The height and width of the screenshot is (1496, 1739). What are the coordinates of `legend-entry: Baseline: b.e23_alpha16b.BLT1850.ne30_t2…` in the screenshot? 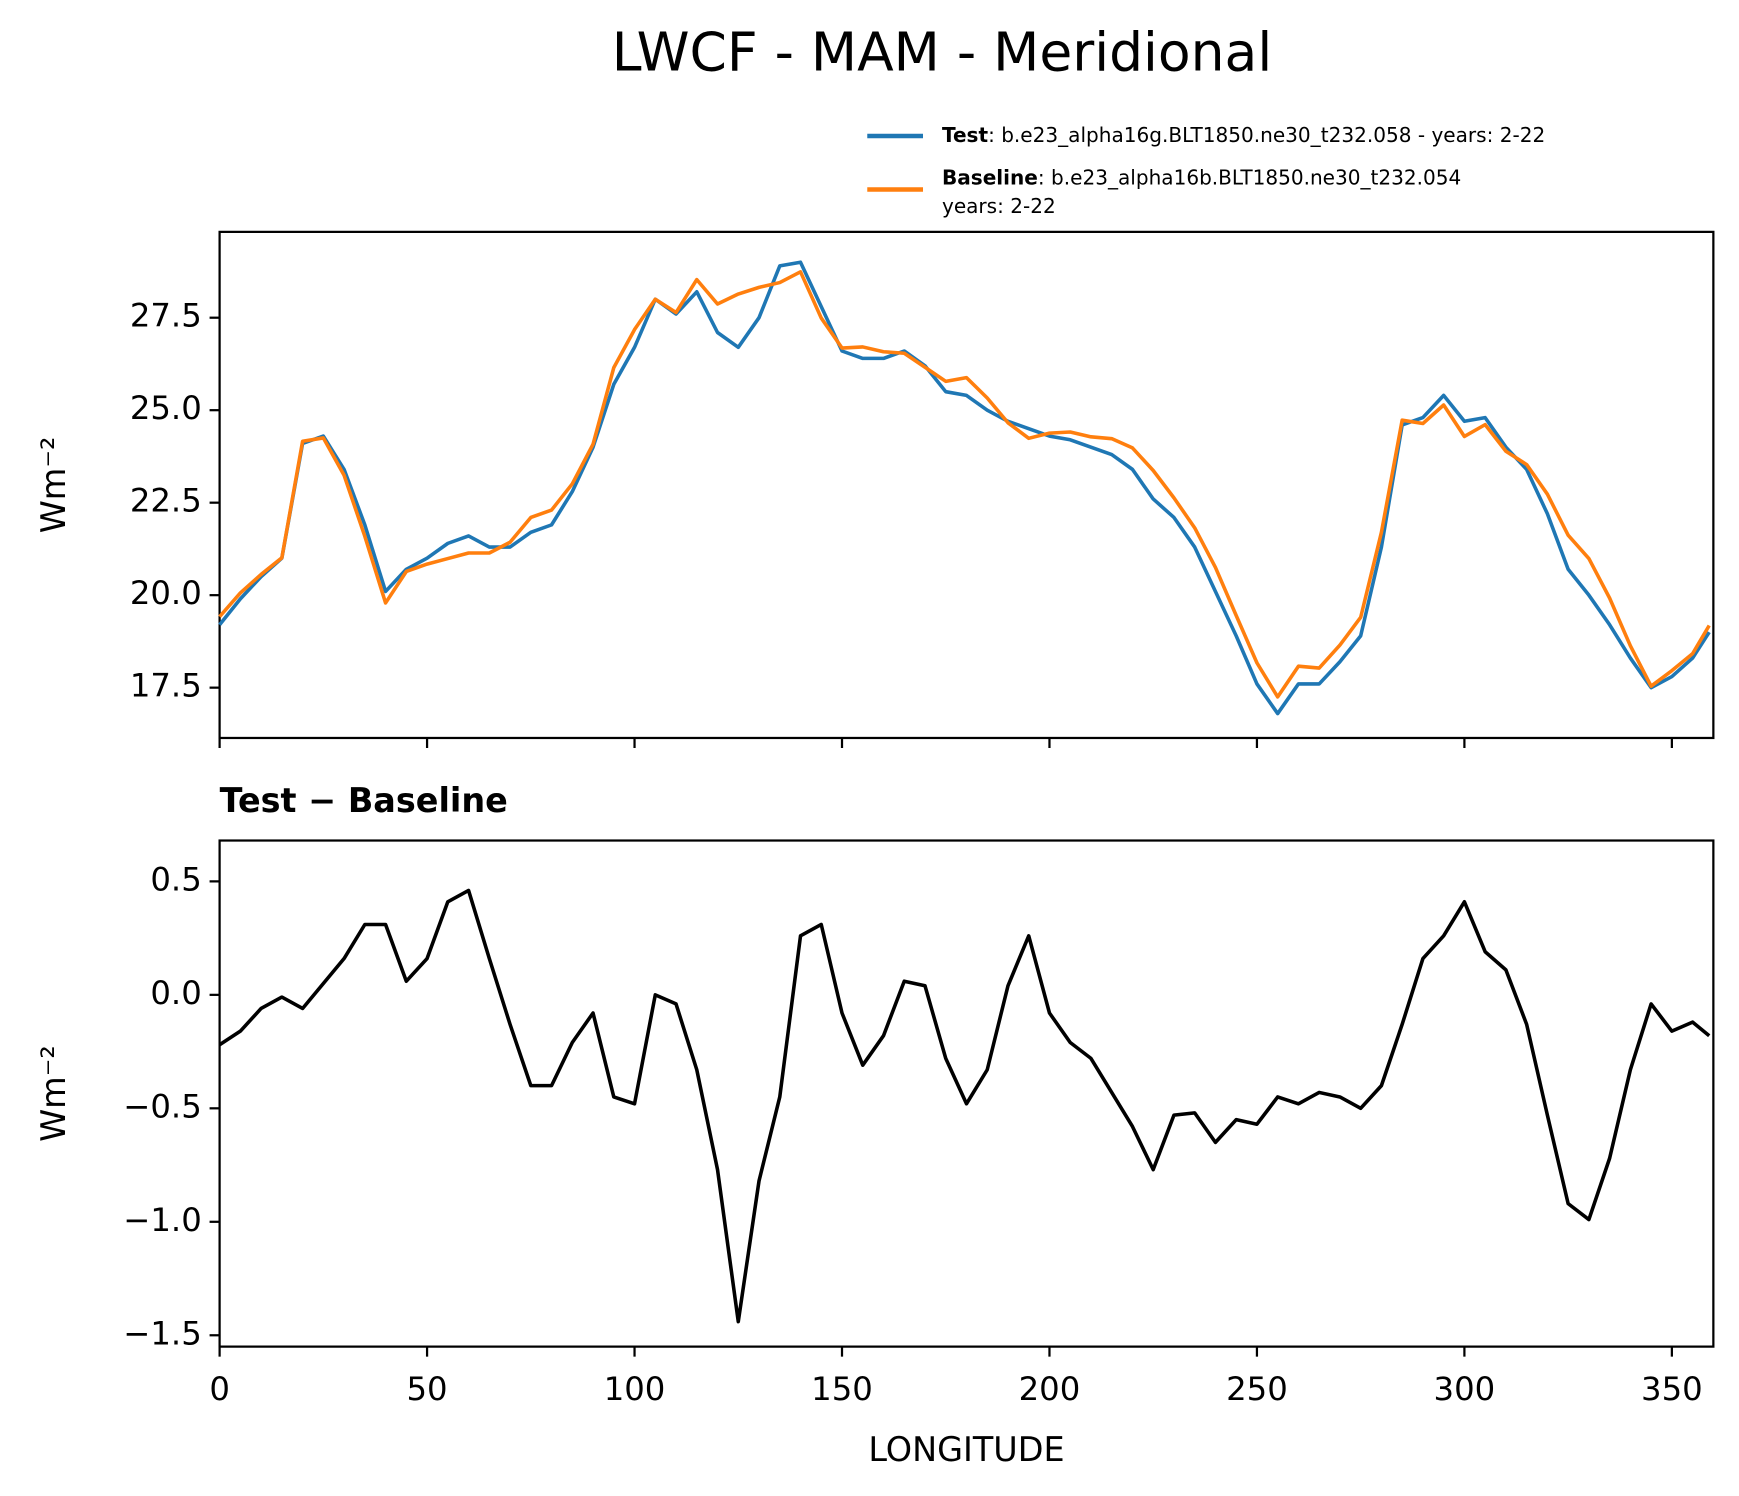 It's located at (1201, 177).